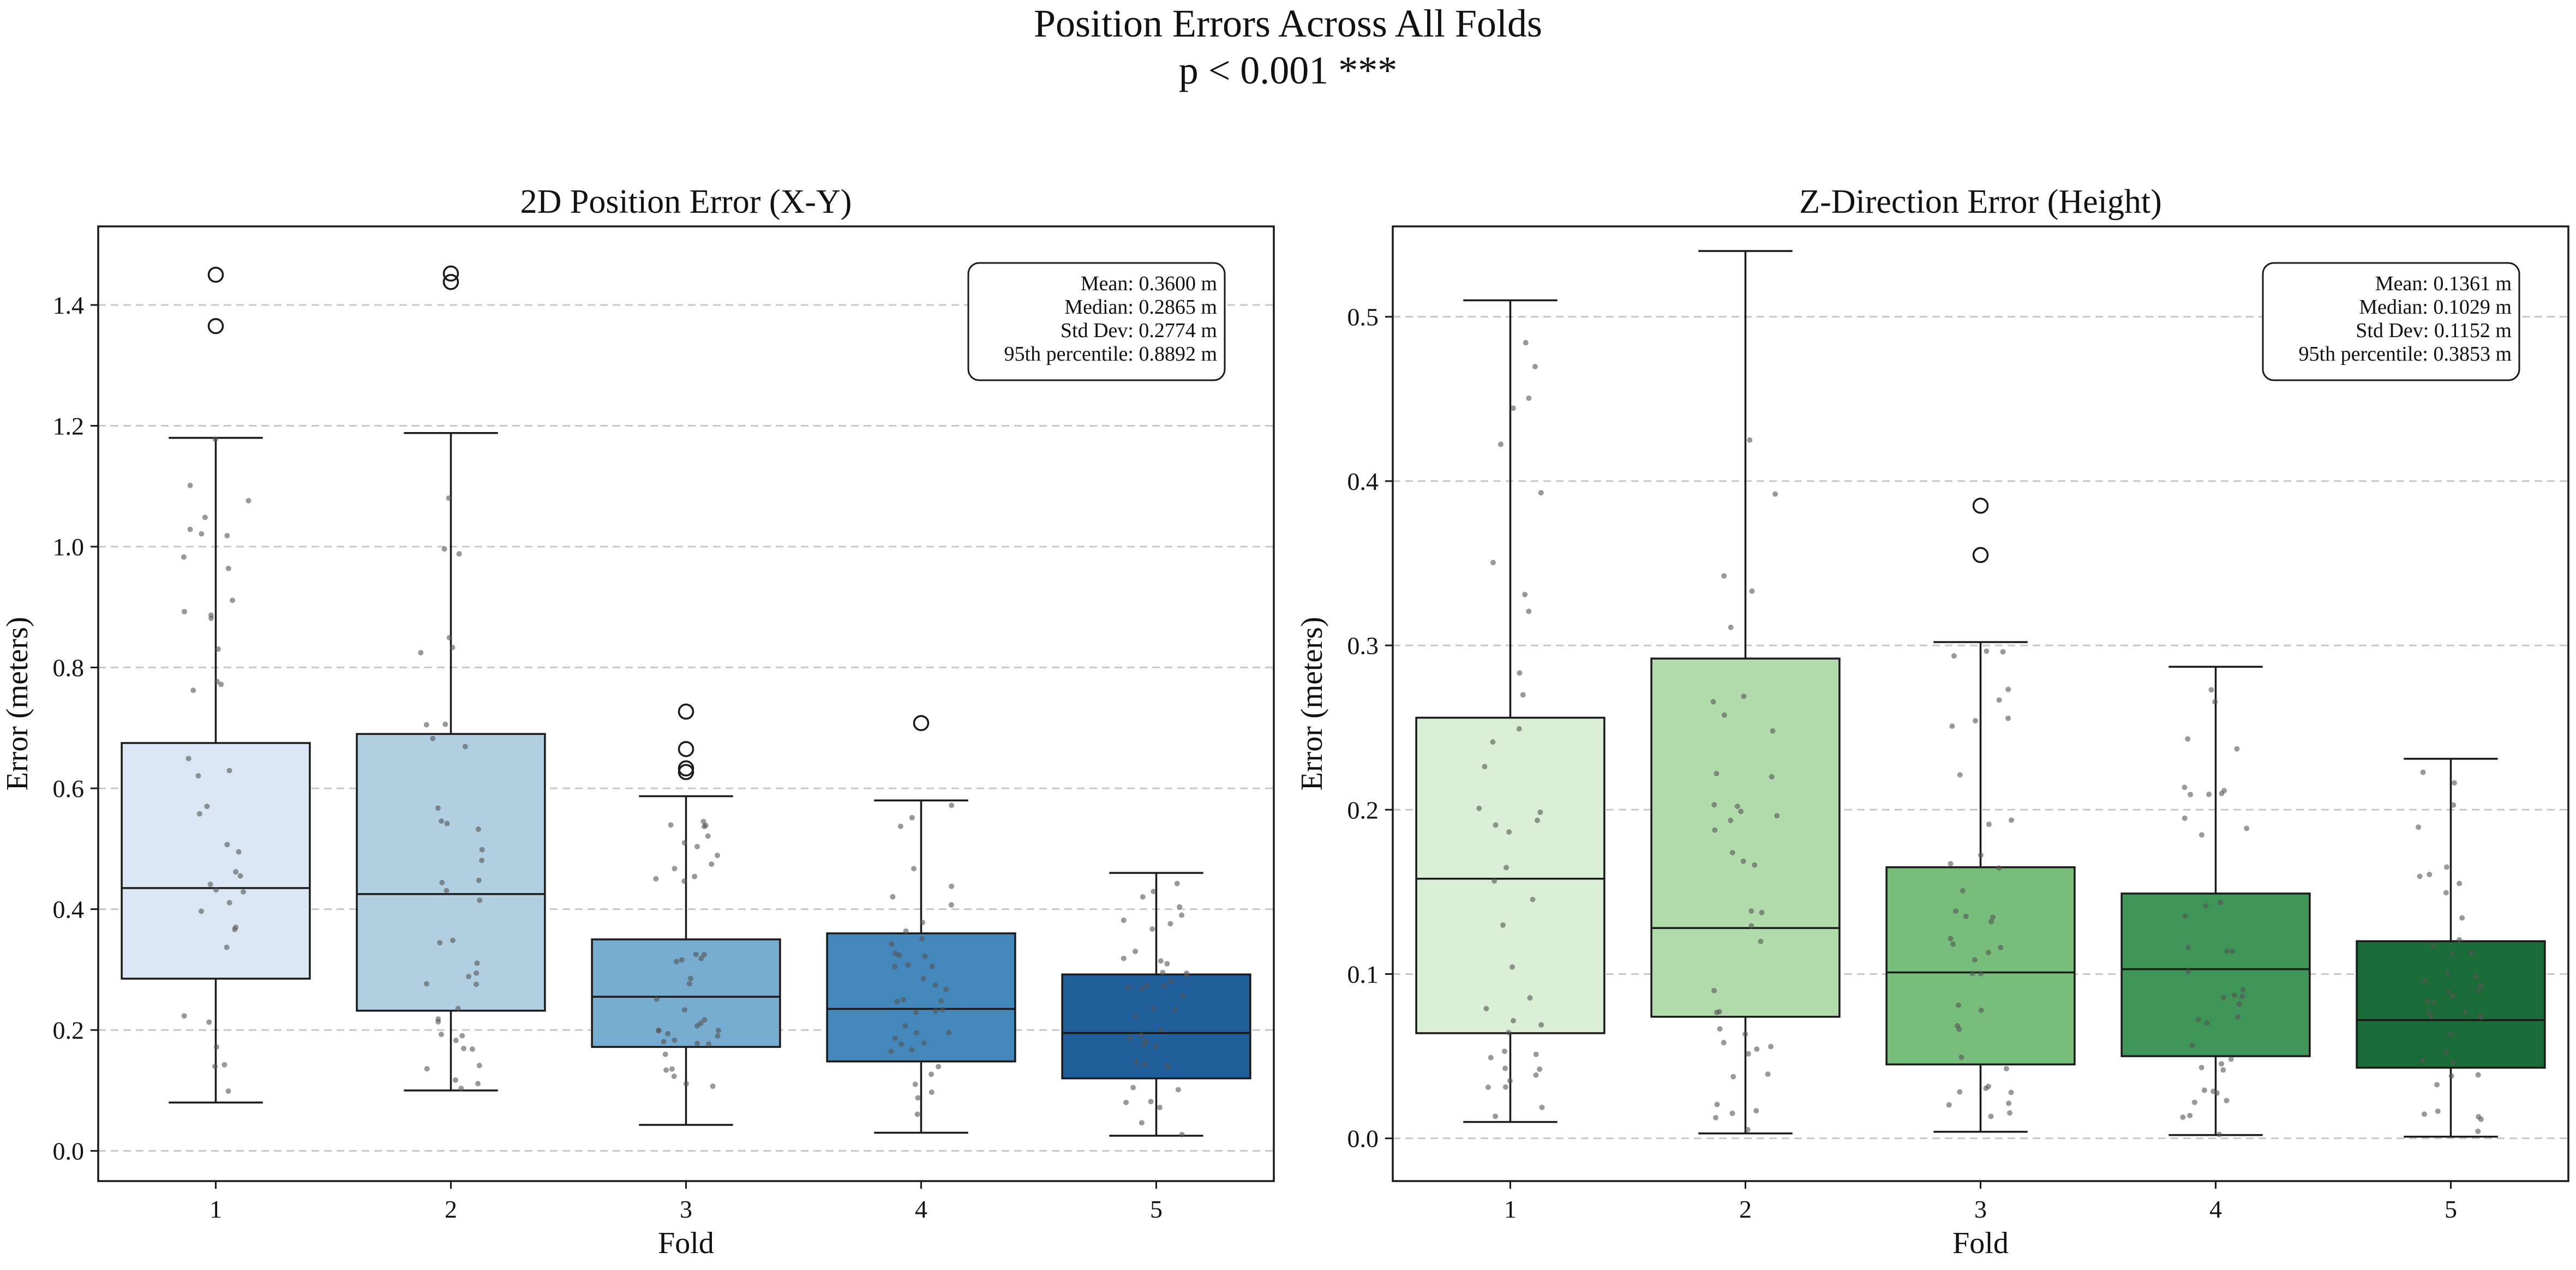  I want to click on x-tick-label: 2, so click(451, 1209).